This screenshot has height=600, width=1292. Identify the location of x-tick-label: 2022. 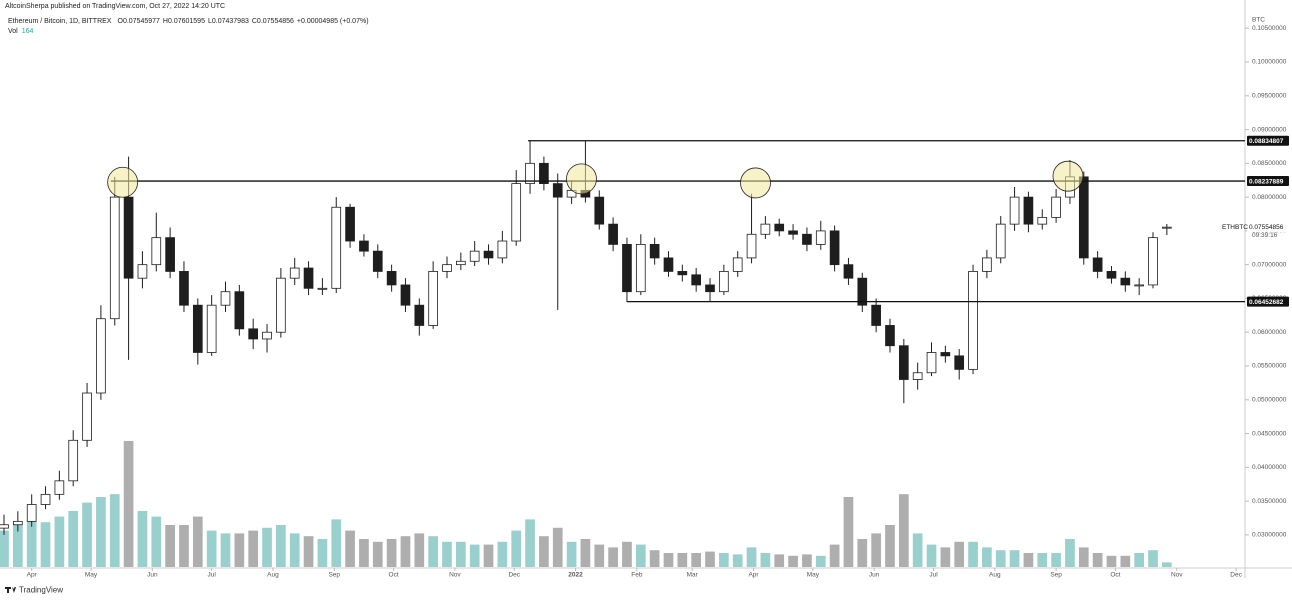
(575, 575).